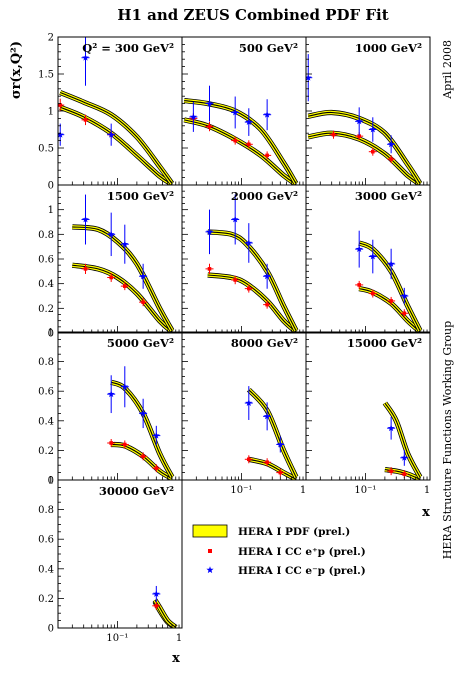 This screenshot has height=678, width=463. I want to click on y-tick-label: 0.8, so click(46, 362).